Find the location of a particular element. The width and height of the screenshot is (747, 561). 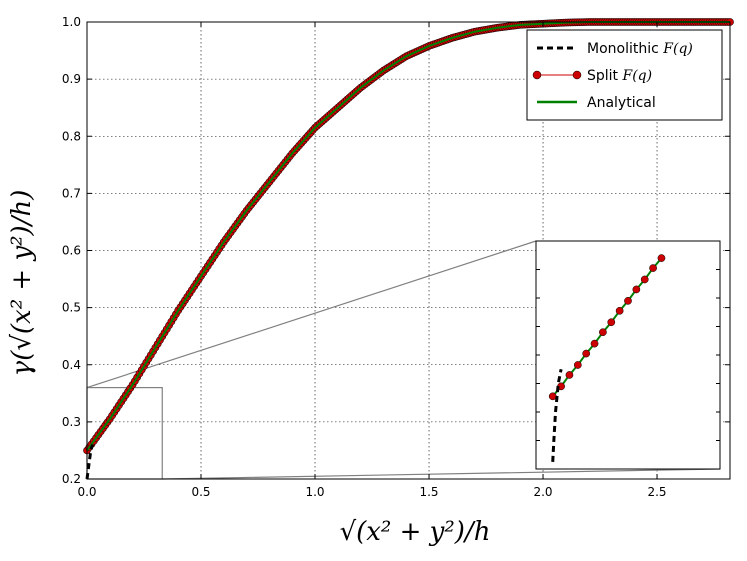

legend-label: Monolithic F(q) is located at coordinates (640, 49).